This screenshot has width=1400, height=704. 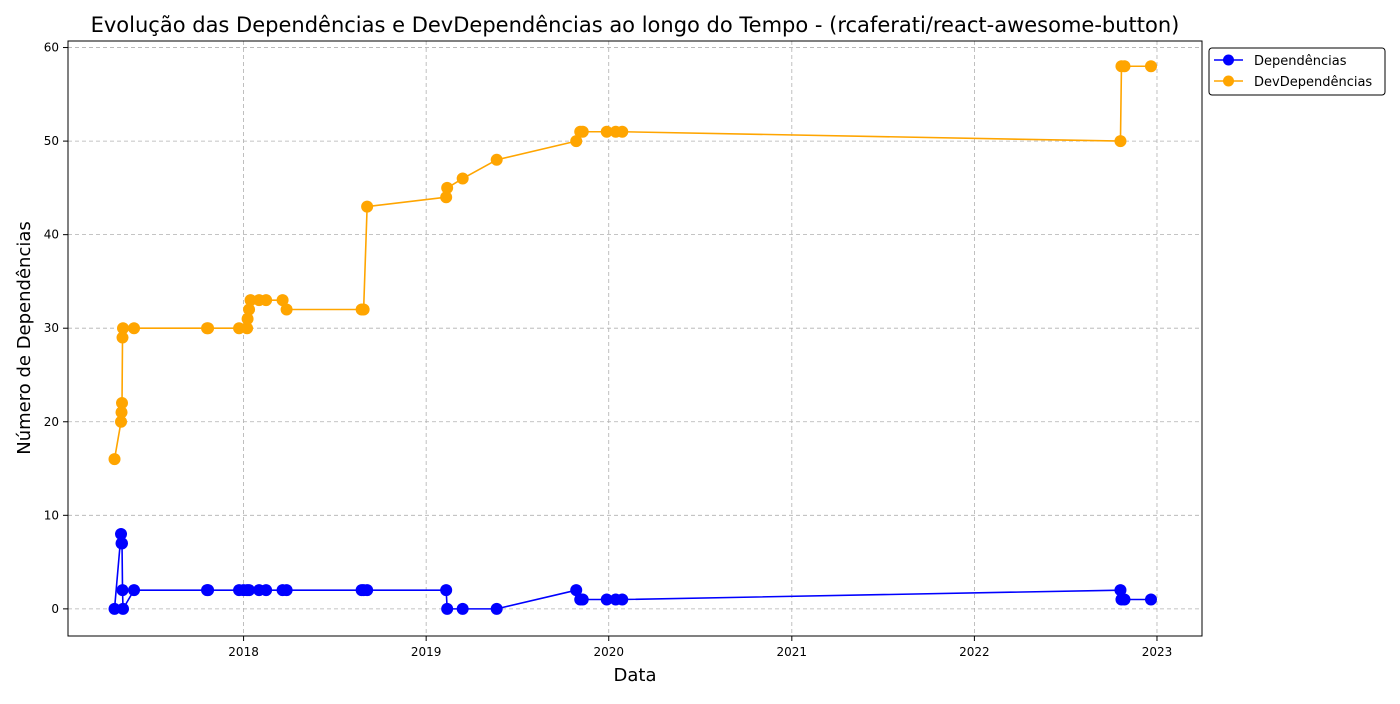 I want to click on legend-label-dependencias: Dependências, so click(x=1300, y=61).